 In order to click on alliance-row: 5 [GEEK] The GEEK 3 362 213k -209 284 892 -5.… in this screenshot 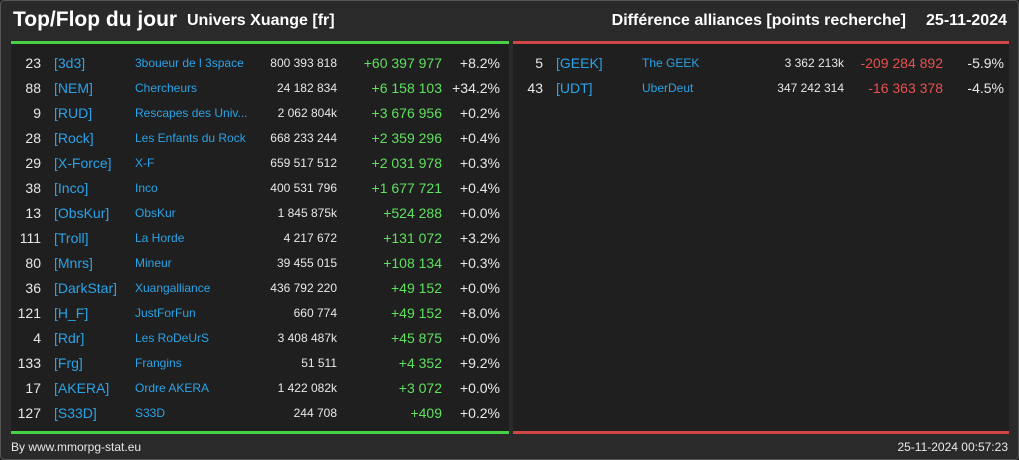, I will do `click(761, 63)`.